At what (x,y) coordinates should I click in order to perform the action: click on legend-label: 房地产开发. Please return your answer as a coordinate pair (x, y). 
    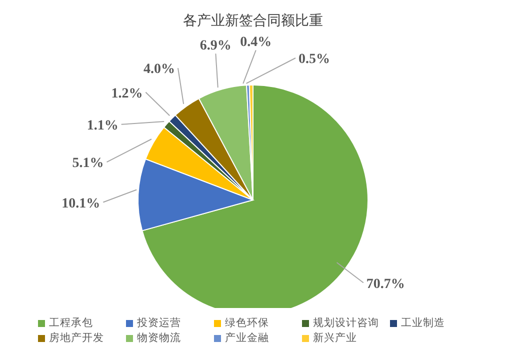
    Looking at the image, I should click on (76, 338).